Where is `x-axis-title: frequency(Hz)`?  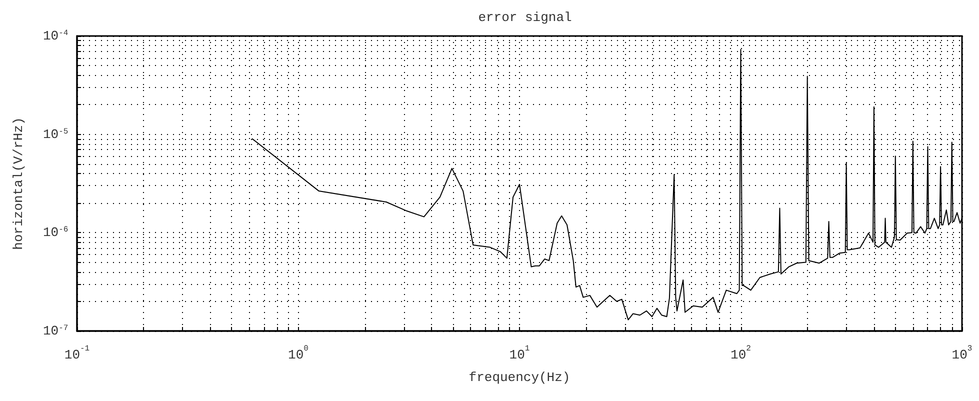
x-axis-title: frequency(Hz) is located at coordinates (519, 377).